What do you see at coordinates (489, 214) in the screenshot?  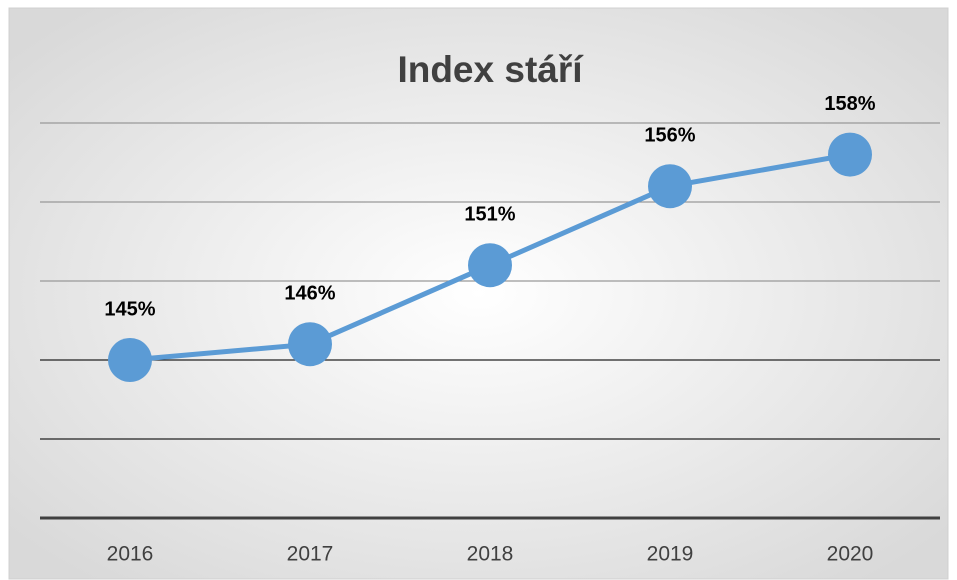 I see `data-label: 151%` at bounding box center [489, 214].